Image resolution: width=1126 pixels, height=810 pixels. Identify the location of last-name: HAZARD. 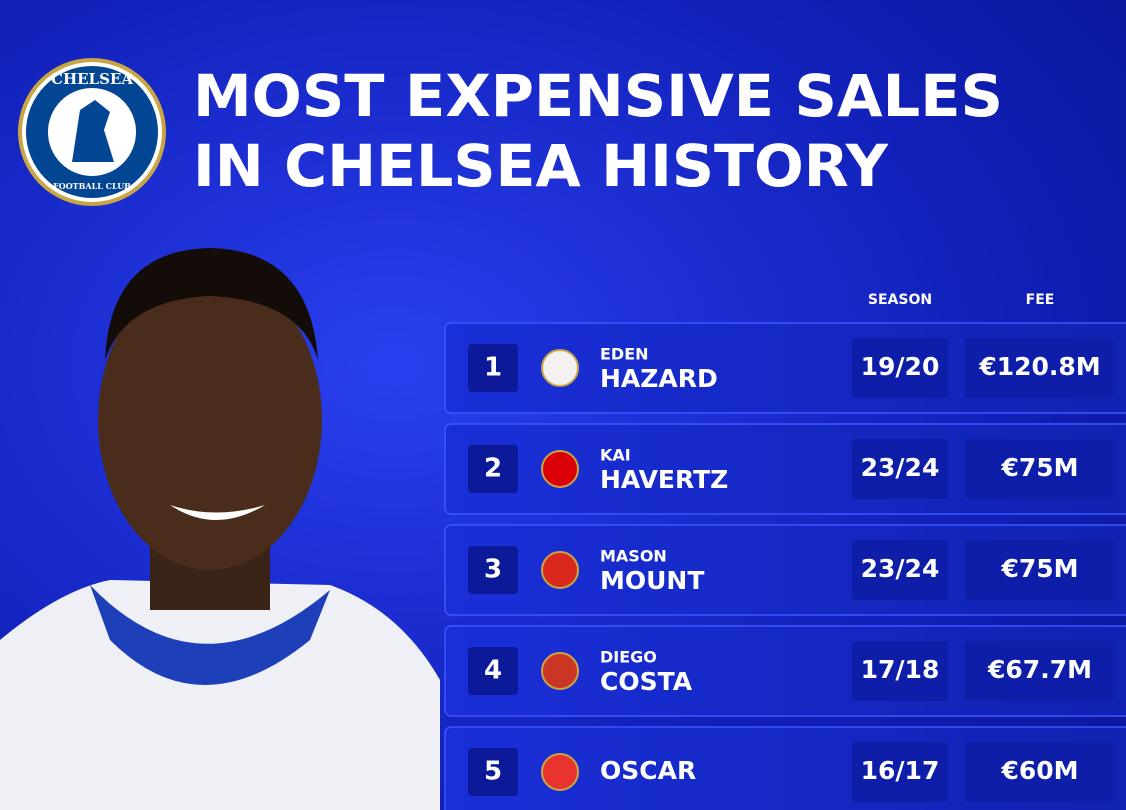
(659, 378).